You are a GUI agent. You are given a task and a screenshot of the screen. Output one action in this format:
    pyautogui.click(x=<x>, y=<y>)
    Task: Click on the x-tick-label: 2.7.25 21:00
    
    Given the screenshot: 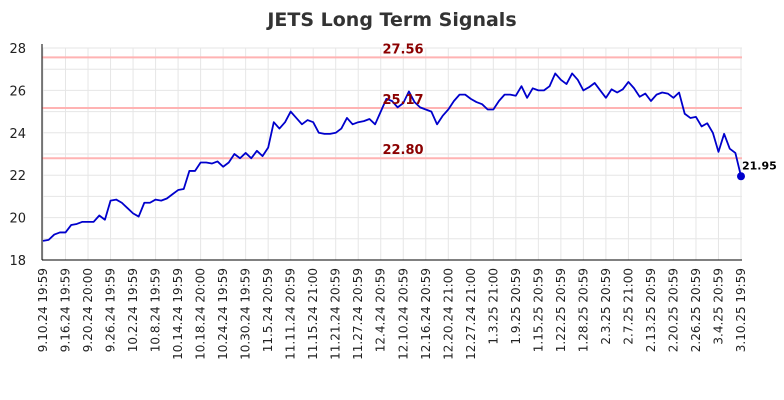 What is the action you would take?
    pyautogui.click(x=628, y=306)
    